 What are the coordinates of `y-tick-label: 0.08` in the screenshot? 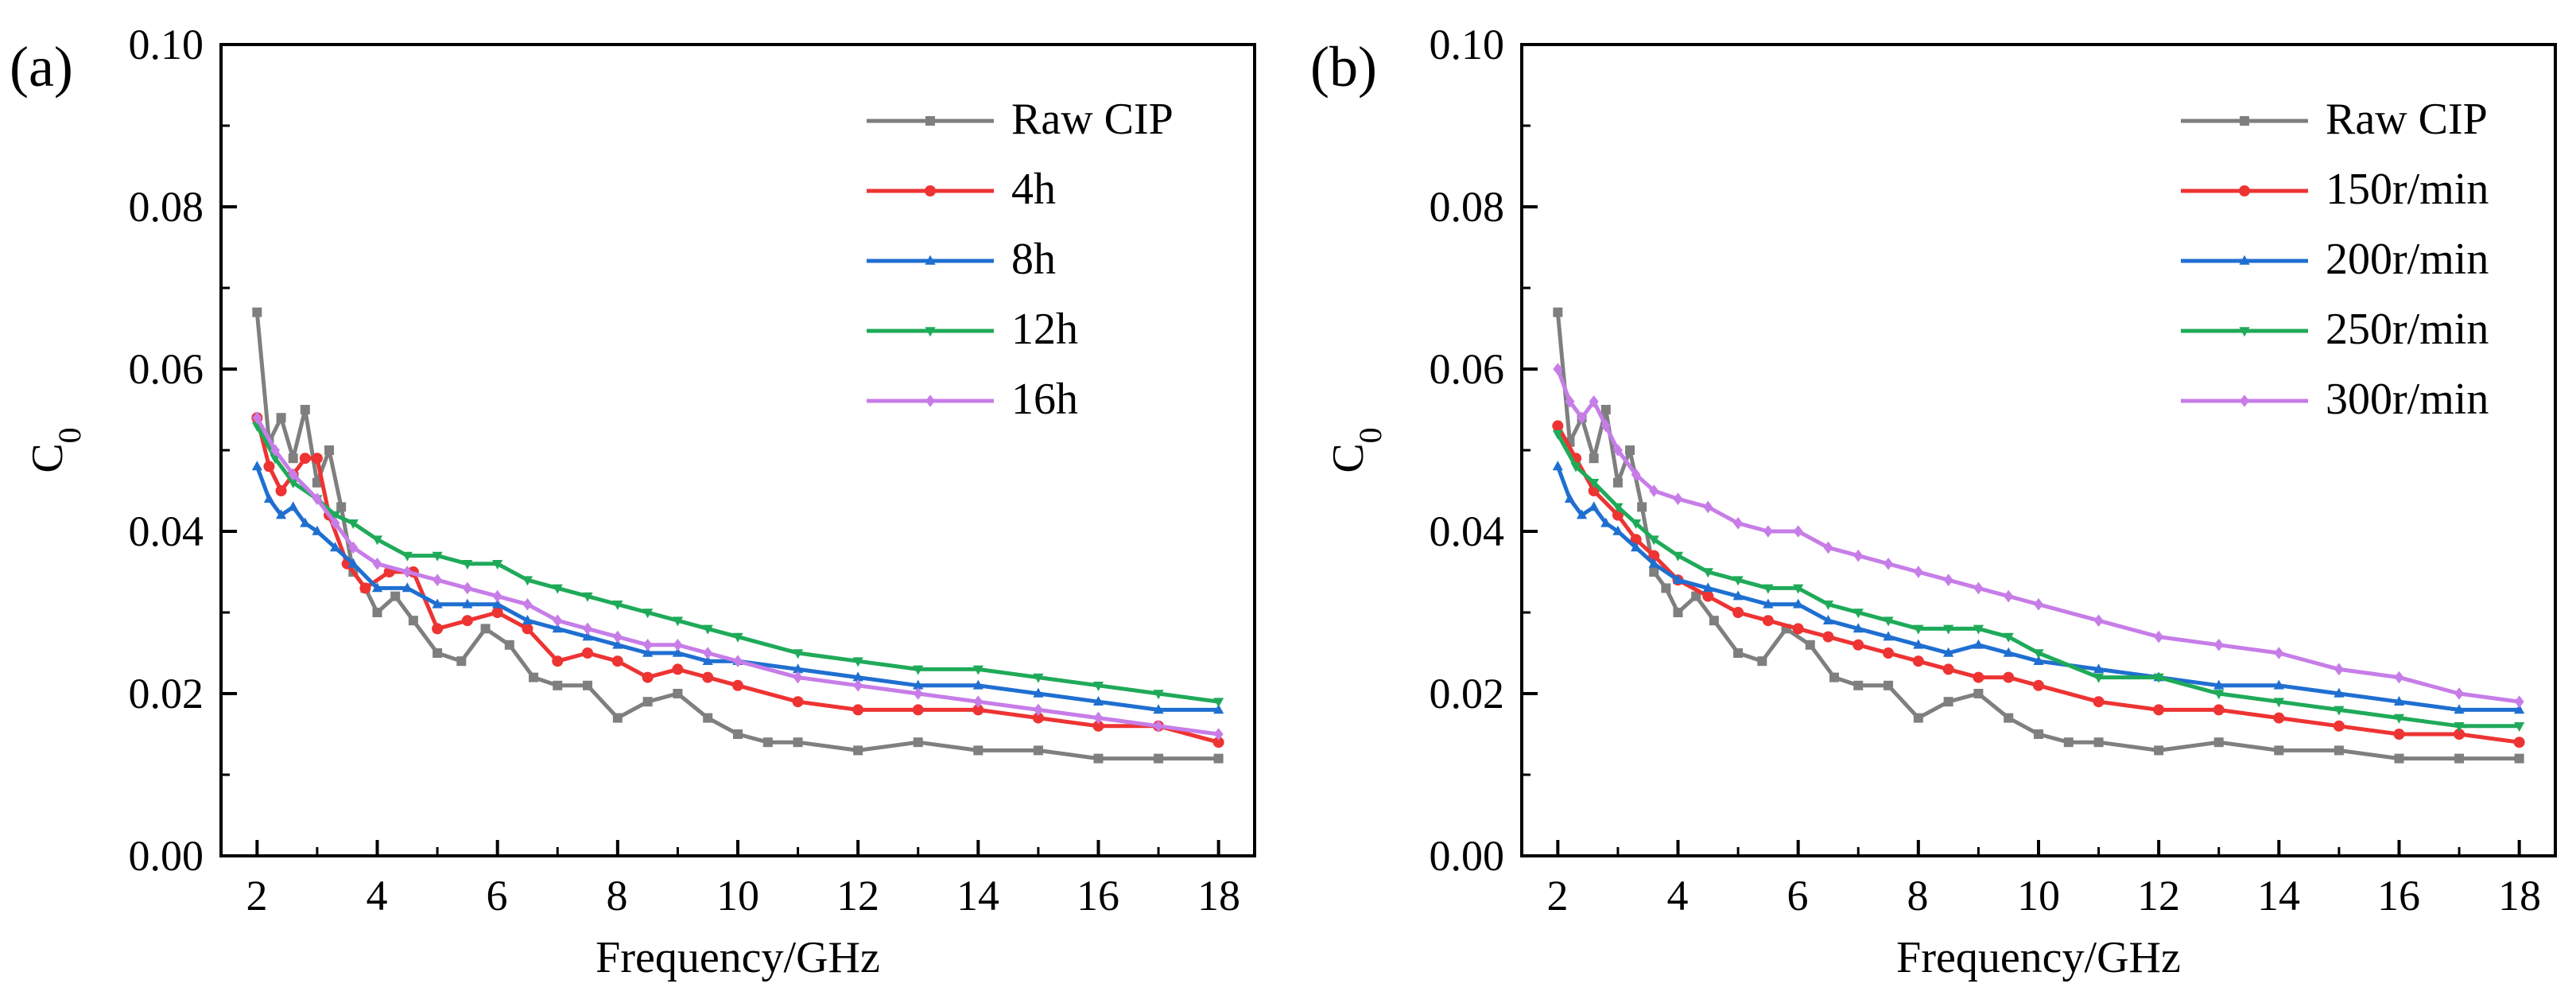 It's located at (166, 207).